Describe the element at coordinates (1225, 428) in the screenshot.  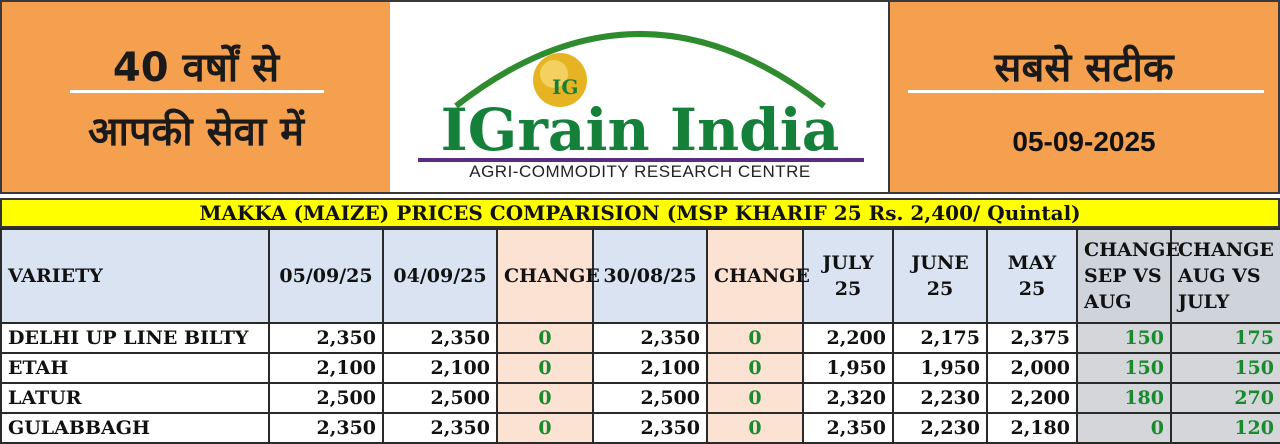
I see `change-cell: 120` at that location.